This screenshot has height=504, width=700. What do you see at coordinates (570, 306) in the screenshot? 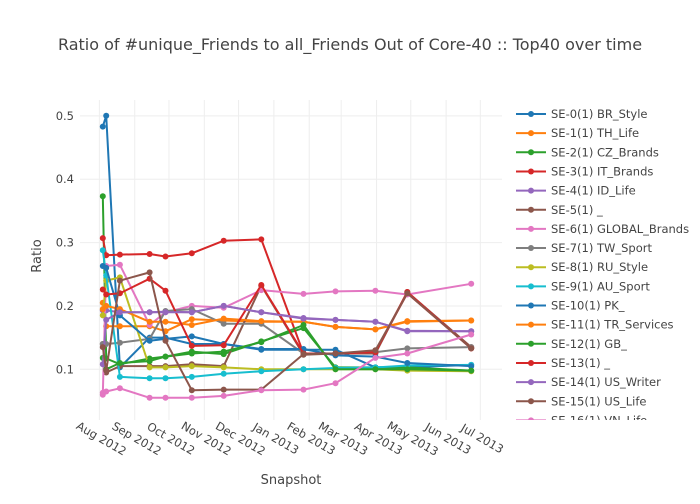
I see `legend-item: SE-10(1) PK_` at bounding box center [570, 306].